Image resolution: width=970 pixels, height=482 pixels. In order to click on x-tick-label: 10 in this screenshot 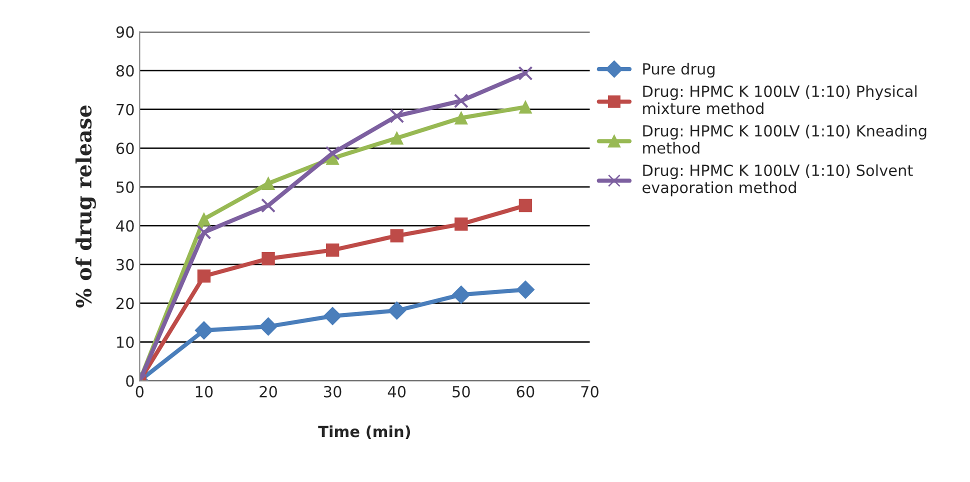, I will do `click(204, 392)`.